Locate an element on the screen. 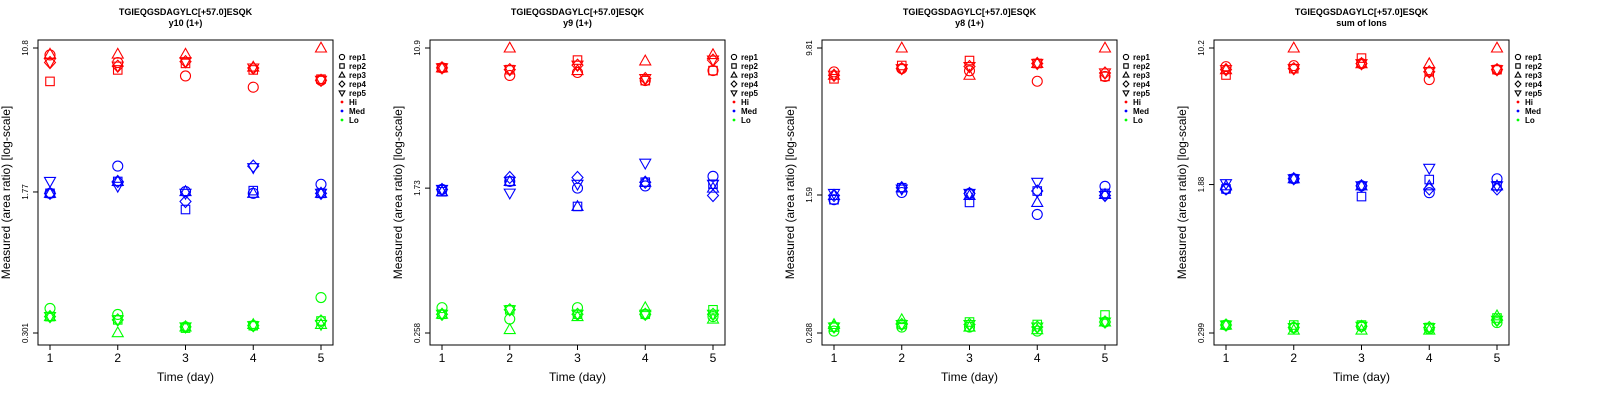  y-tick-label: 9.81 is located at coordinates (809, 48).